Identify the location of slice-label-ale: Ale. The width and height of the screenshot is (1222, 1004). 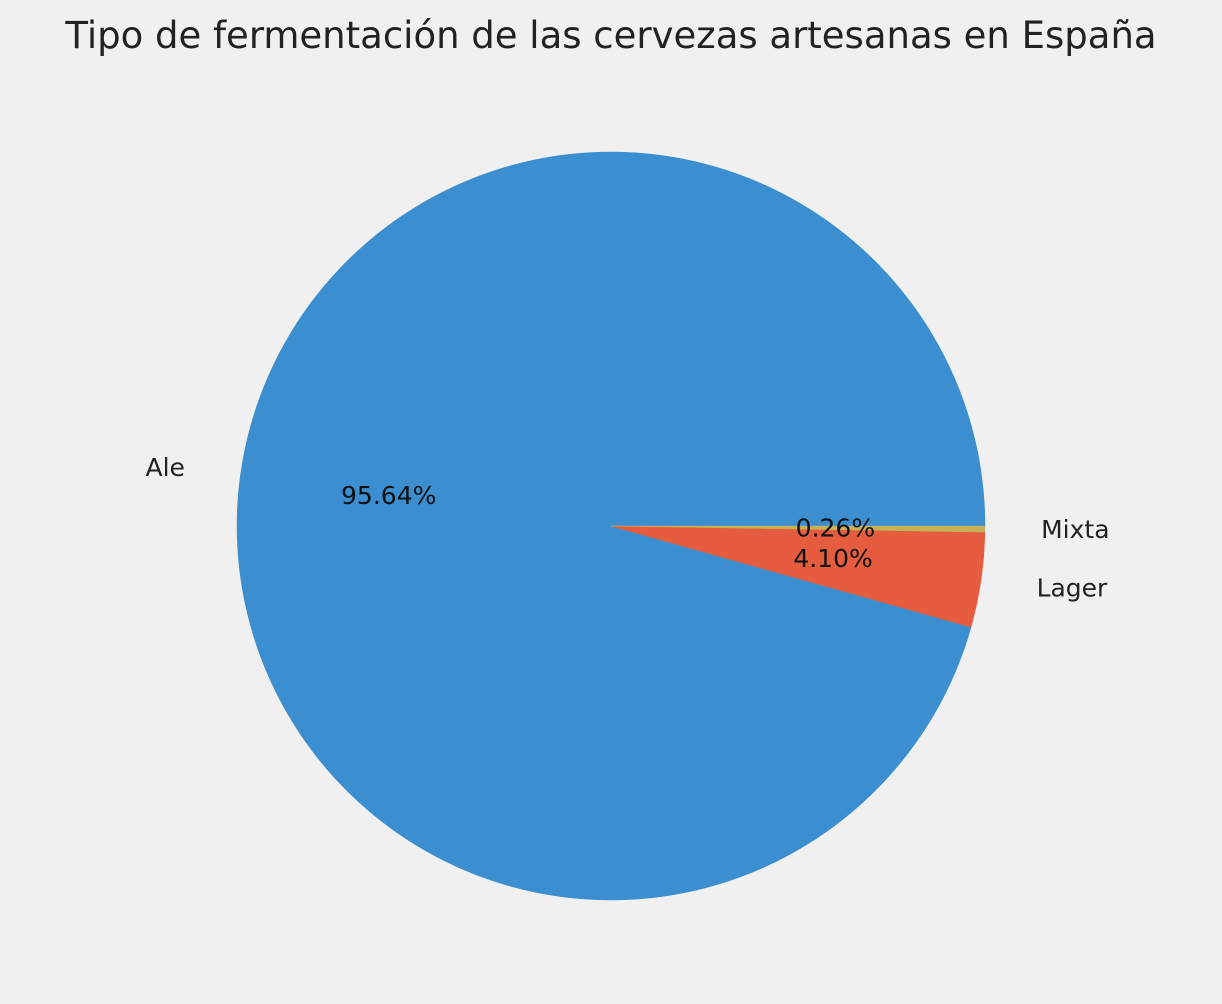
(164, 467).